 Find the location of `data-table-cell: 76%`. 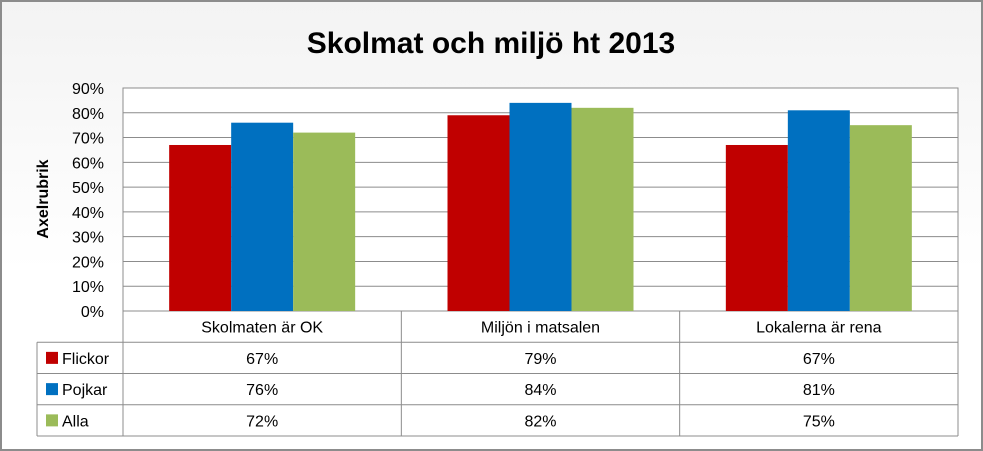

data-table-cell: 76% is located at coordinates (262, 390).